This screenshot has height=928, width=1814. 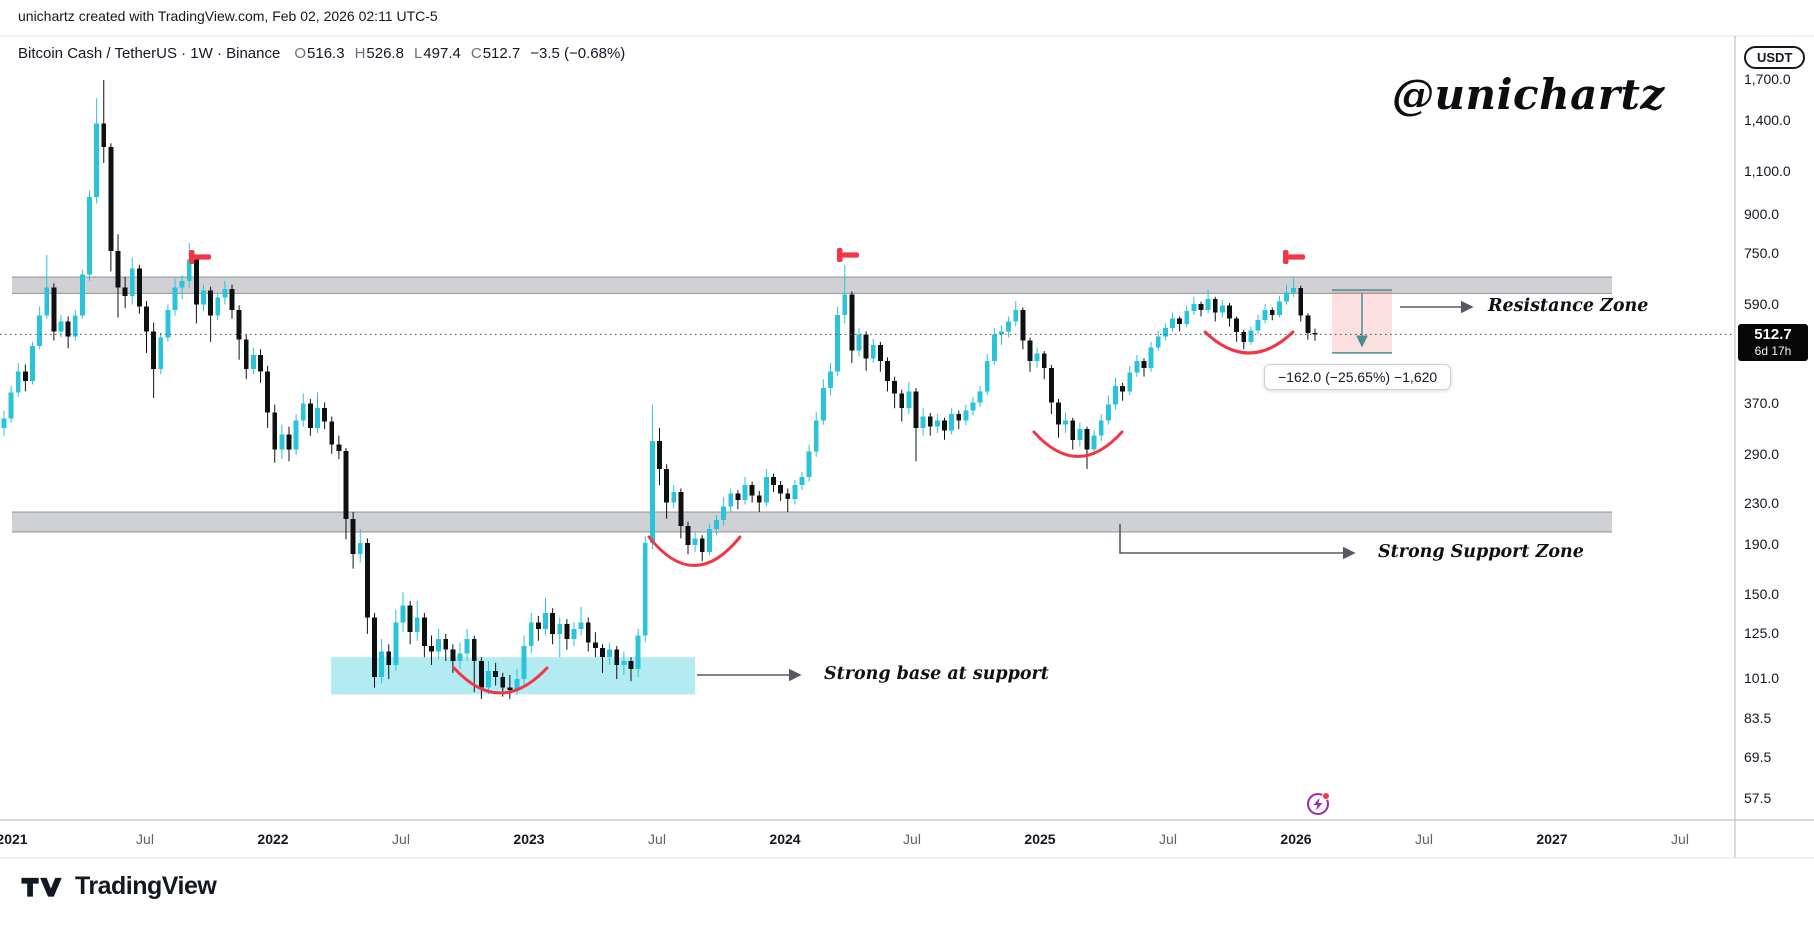 What do you see at coordinates (1775, 57) in the screenshot?
I see `currency-toggle-button: USDT` at bounding box center [1775, 57].